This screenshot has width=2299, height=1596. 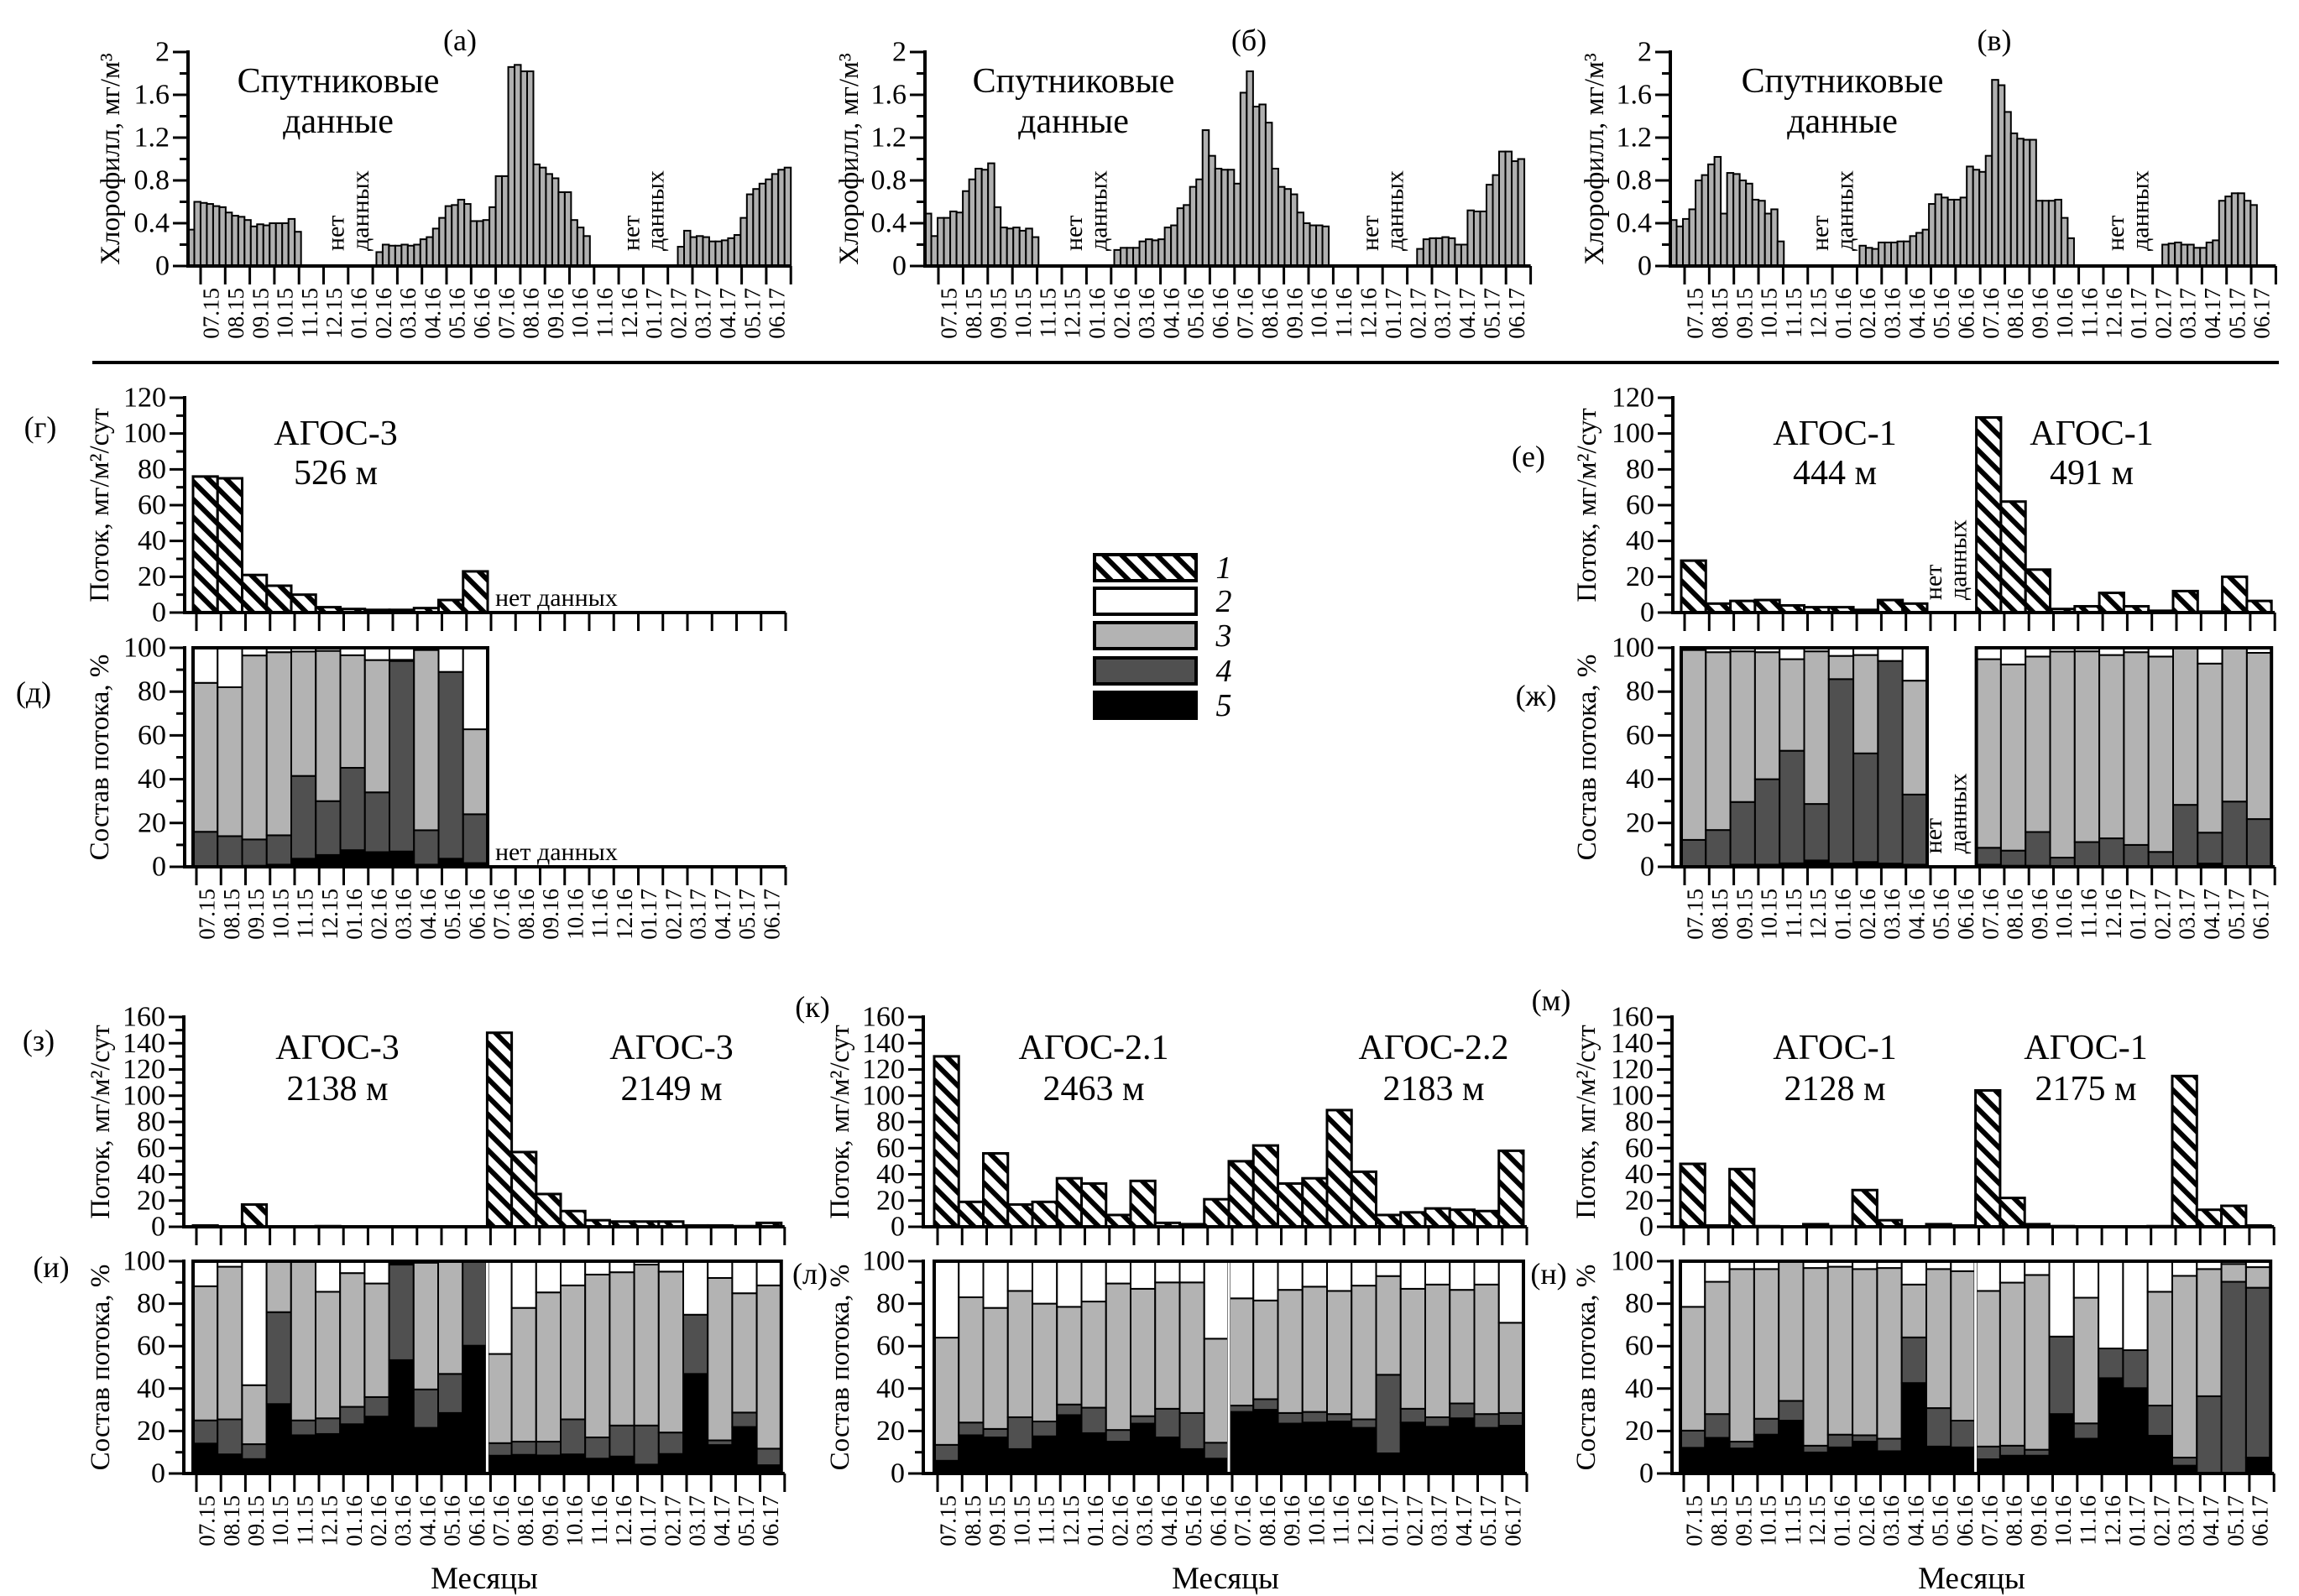 I want to click on y-axis-title: Хлорофилл, мг/м³, so click(x=850, y=159).